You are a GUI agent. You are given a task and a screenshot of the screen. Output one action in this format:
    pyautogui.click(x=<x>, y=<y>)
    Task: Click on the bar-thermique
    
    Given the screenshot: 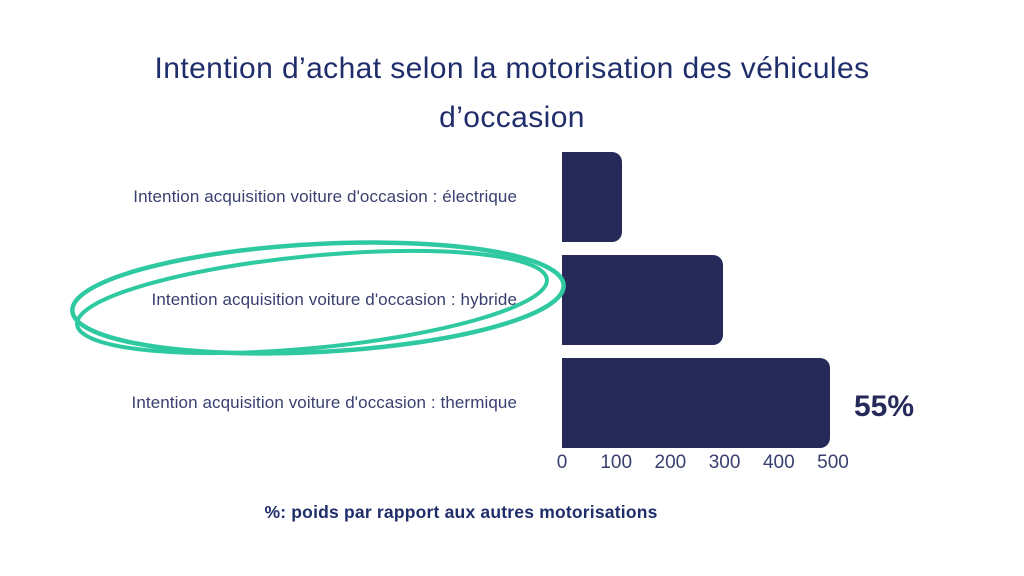 What is the action you would take?
    pyautogui.click(x=696, y=403)
    